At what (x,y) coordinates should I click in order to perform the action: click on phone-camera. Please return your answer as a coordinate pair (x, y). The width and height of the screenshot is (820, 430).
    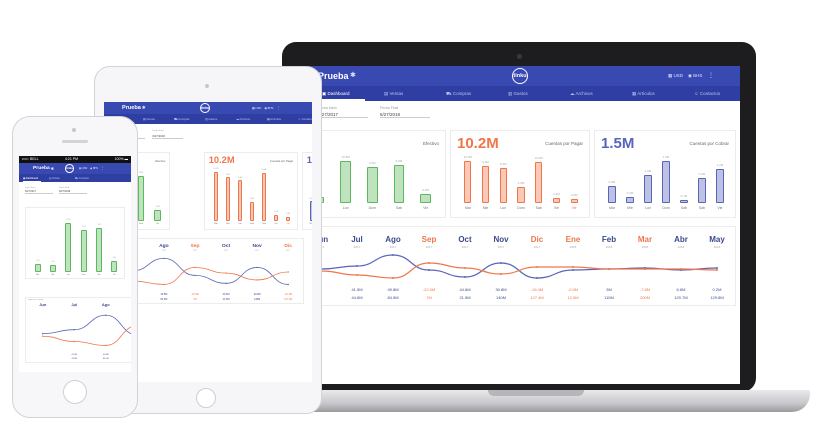
    Looking at the image, I should click on (74, 130).